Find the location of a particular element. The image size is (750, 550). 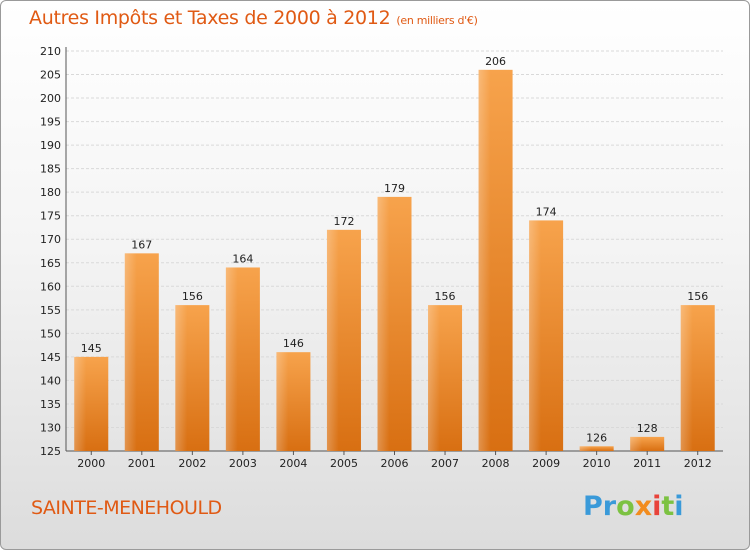

bar-value-label: 145 is located at coordinates (91, 348).